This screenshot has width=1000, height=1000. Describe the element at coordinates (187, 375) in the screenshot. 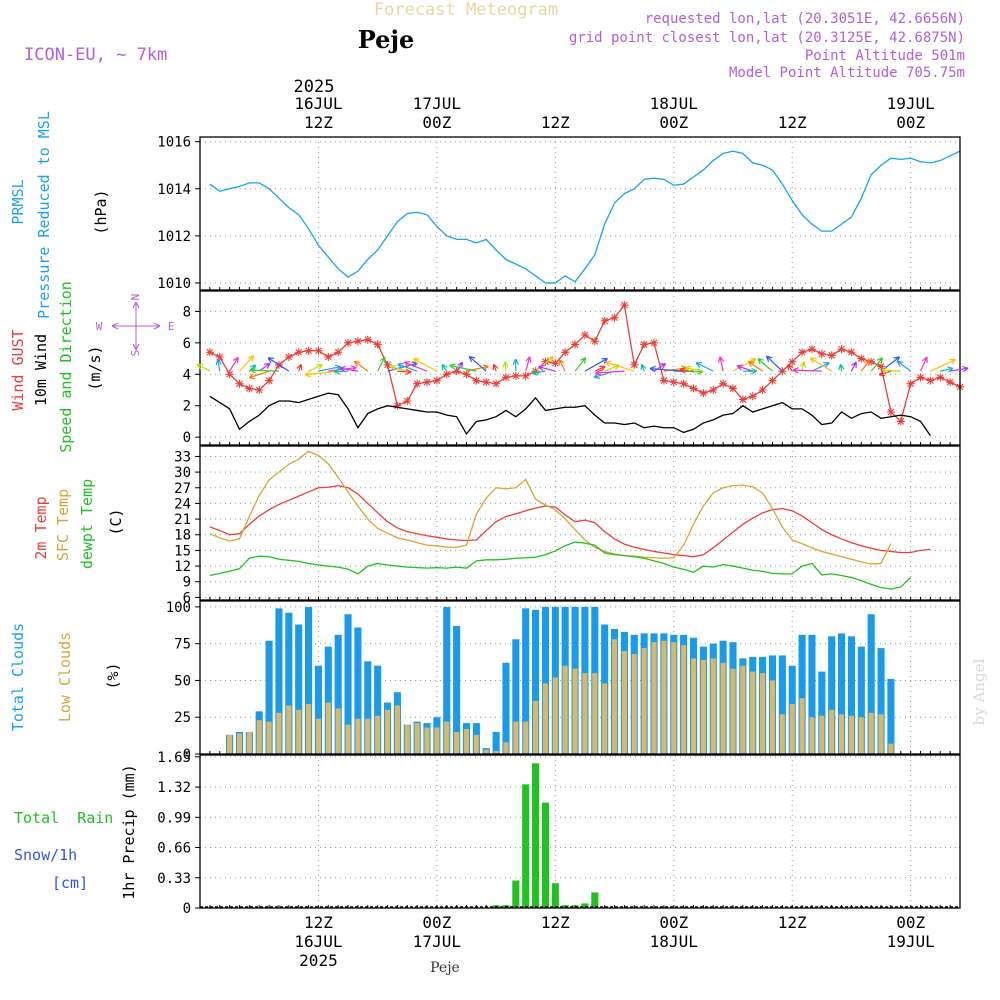

I see `ytick-label: 4` at that location.